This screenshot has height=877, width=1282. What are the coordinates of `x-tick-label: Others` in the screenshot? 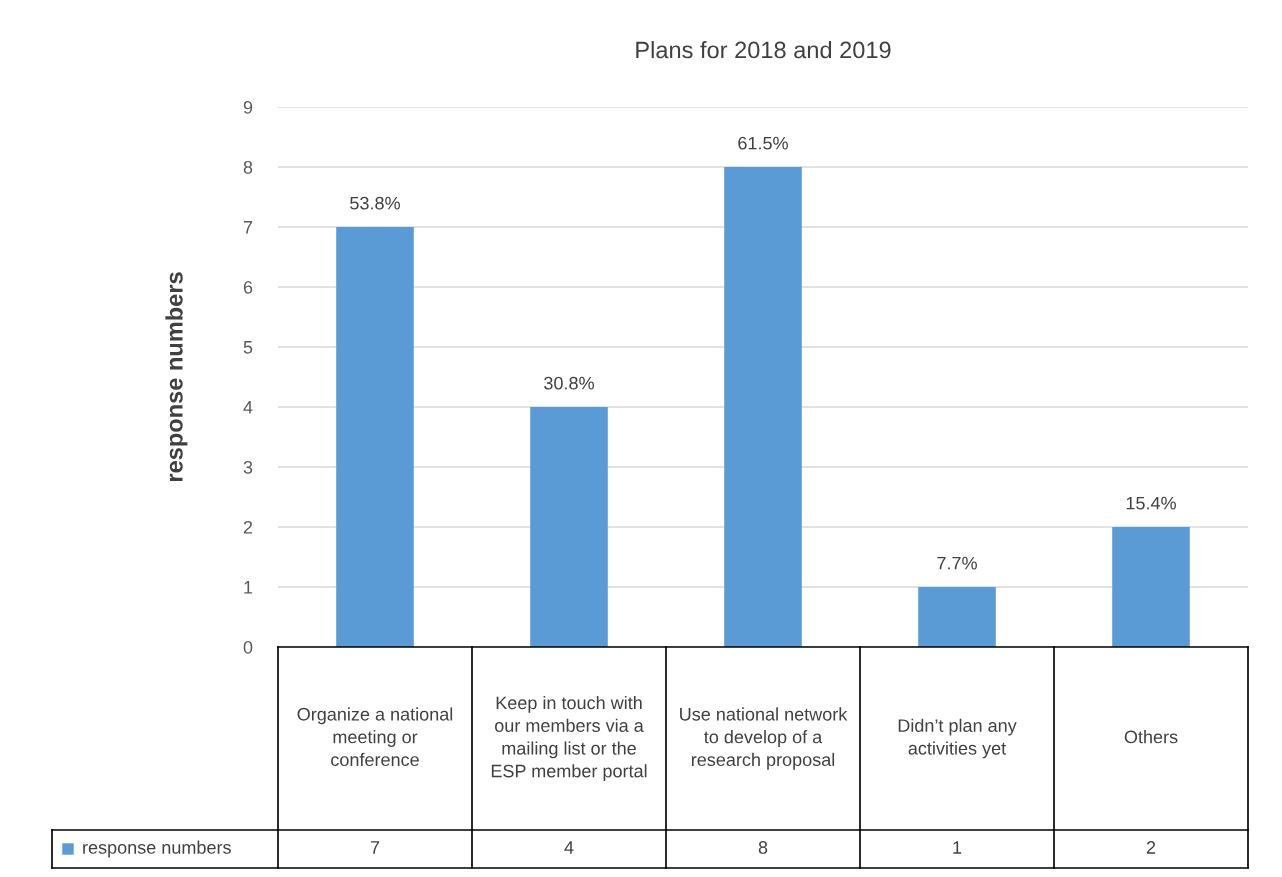 It's located at (1151, 737).